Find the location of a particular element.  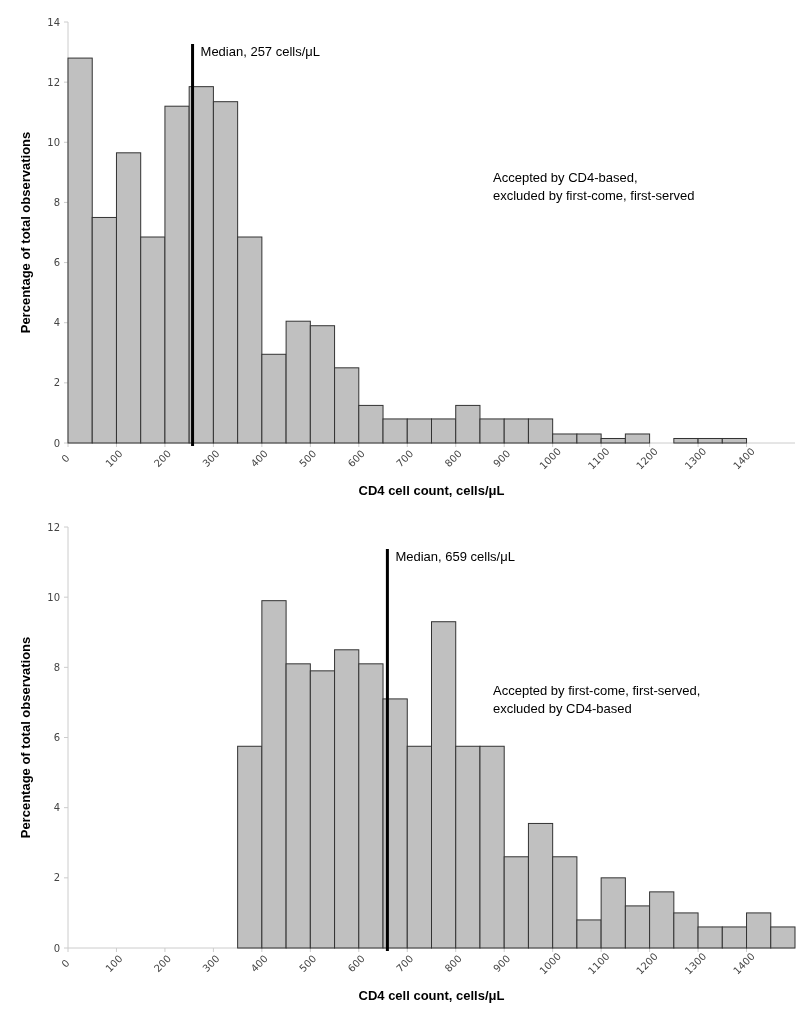

ref-line-label: Median, 257 cells/μL is located at coordinates (260, 51).